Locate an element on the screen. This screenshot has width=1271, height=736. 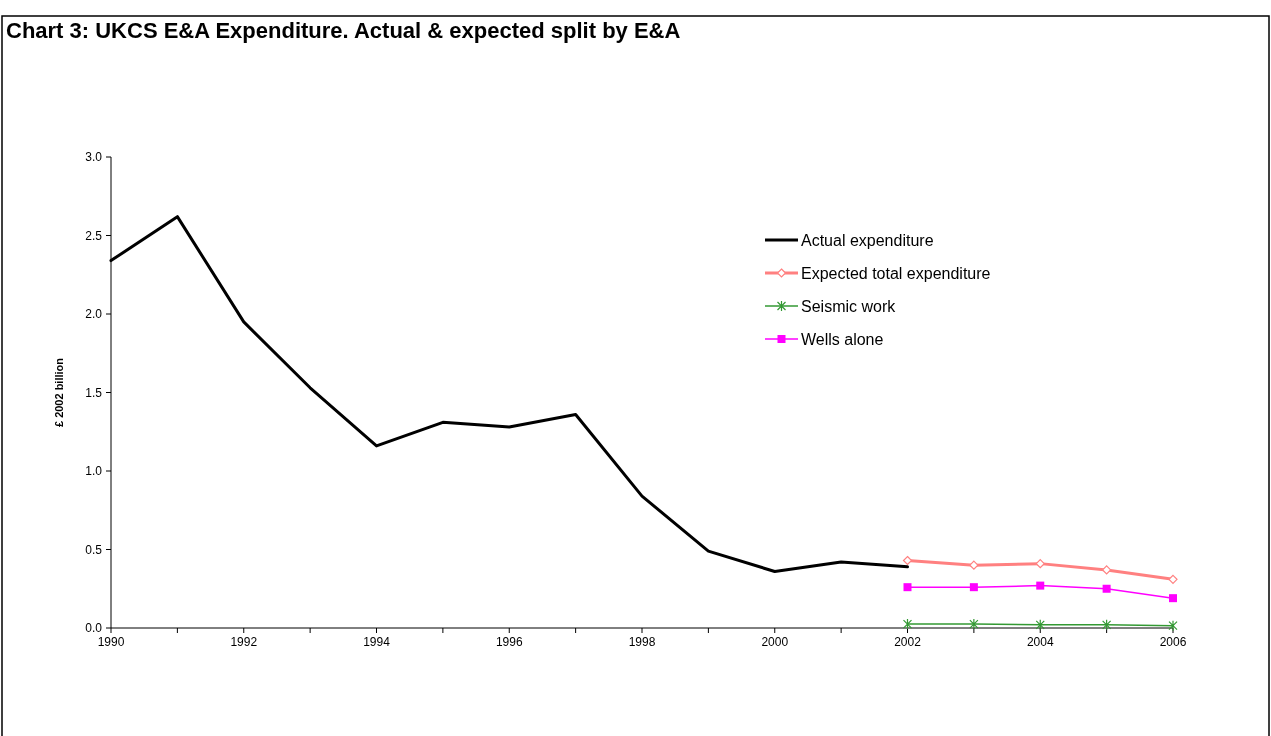
legend-label: Wells alone is located at coordinates (842, 339).